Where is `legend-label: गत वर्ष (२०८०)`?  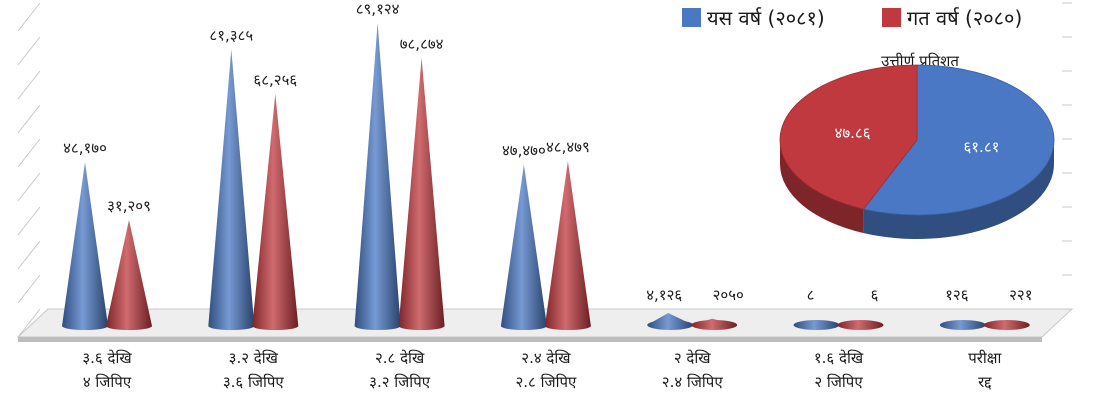
legend-label: गत वर्ष (२०८०) is located at coordinates (964, 18).